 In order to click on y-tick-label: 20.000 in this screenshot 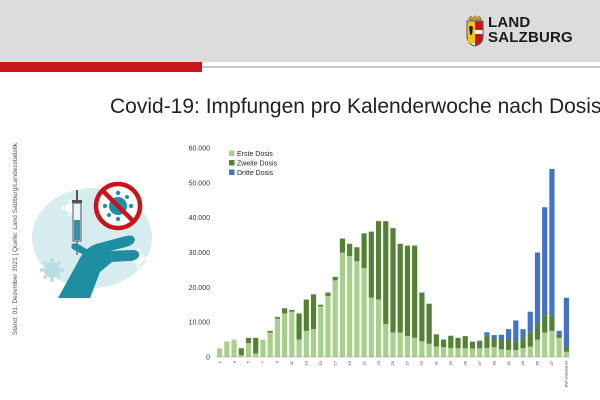, I will do `click(200, 288)`.